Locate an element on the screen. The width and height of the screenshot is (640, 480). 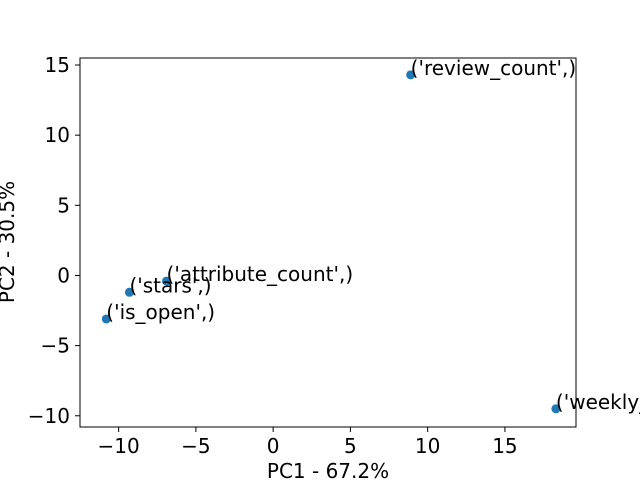
y-tick-label: 15 is located at coordinates (57, 65).